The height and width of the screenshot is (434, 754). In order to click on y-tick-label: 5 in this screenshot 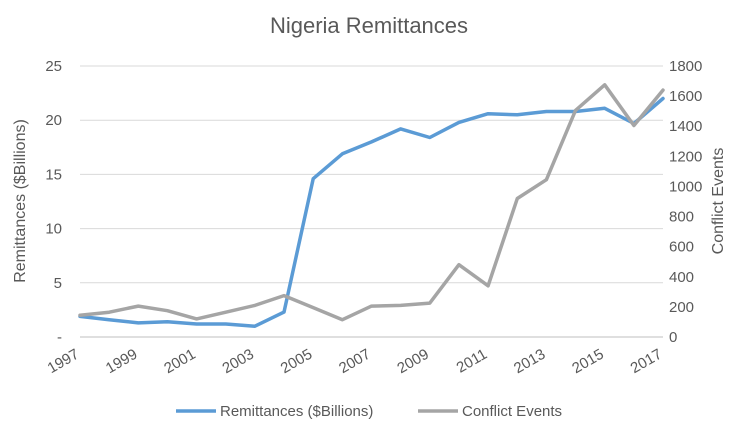, I will do `click(58, 283)`.